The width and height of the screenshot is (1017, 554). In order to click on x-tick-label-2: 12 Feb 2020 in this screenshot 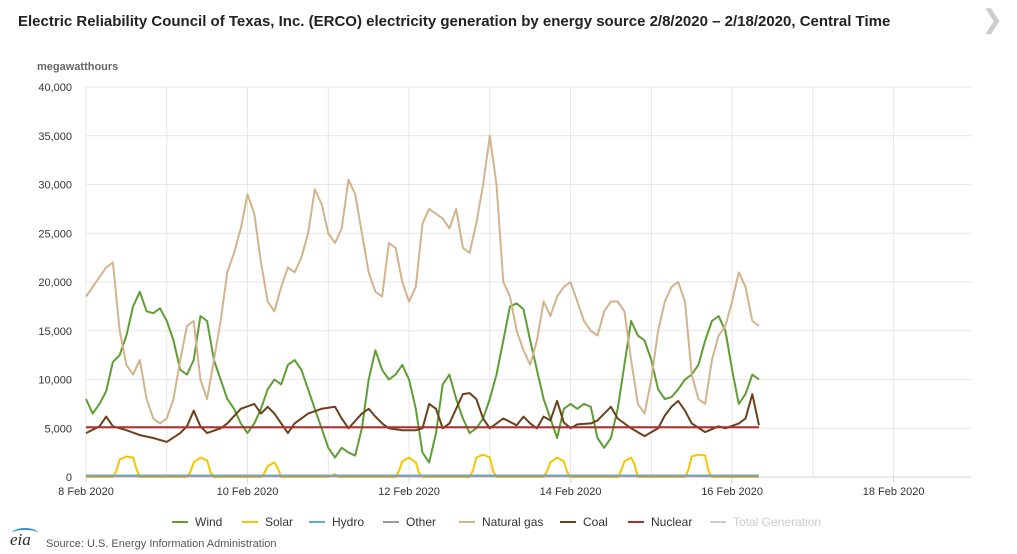, I will do `click(409, 492)`.